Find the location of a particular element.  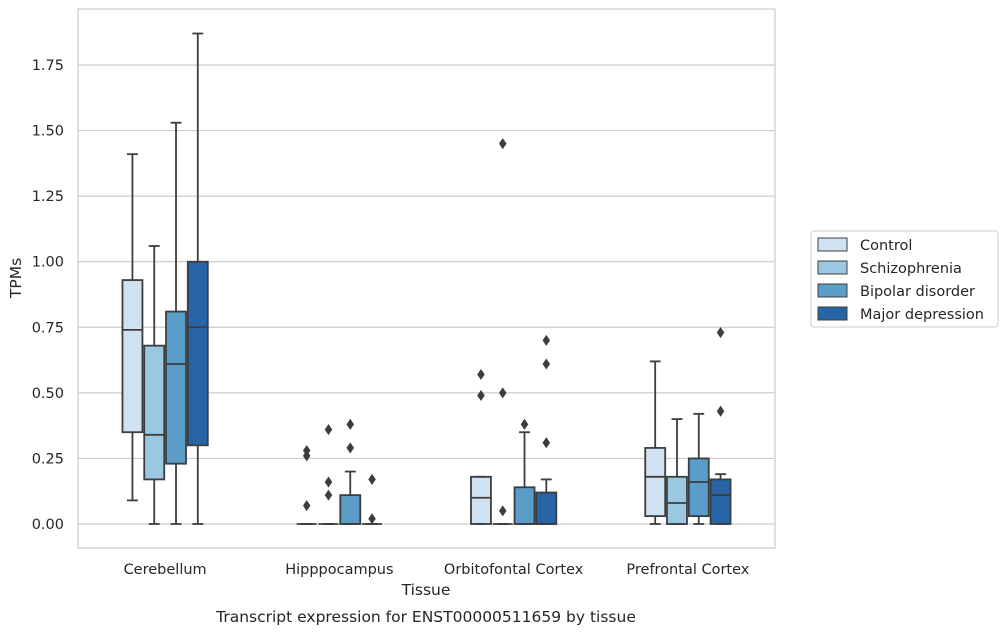

y-axis-title: TPMs is located at coordinates (16, 278).